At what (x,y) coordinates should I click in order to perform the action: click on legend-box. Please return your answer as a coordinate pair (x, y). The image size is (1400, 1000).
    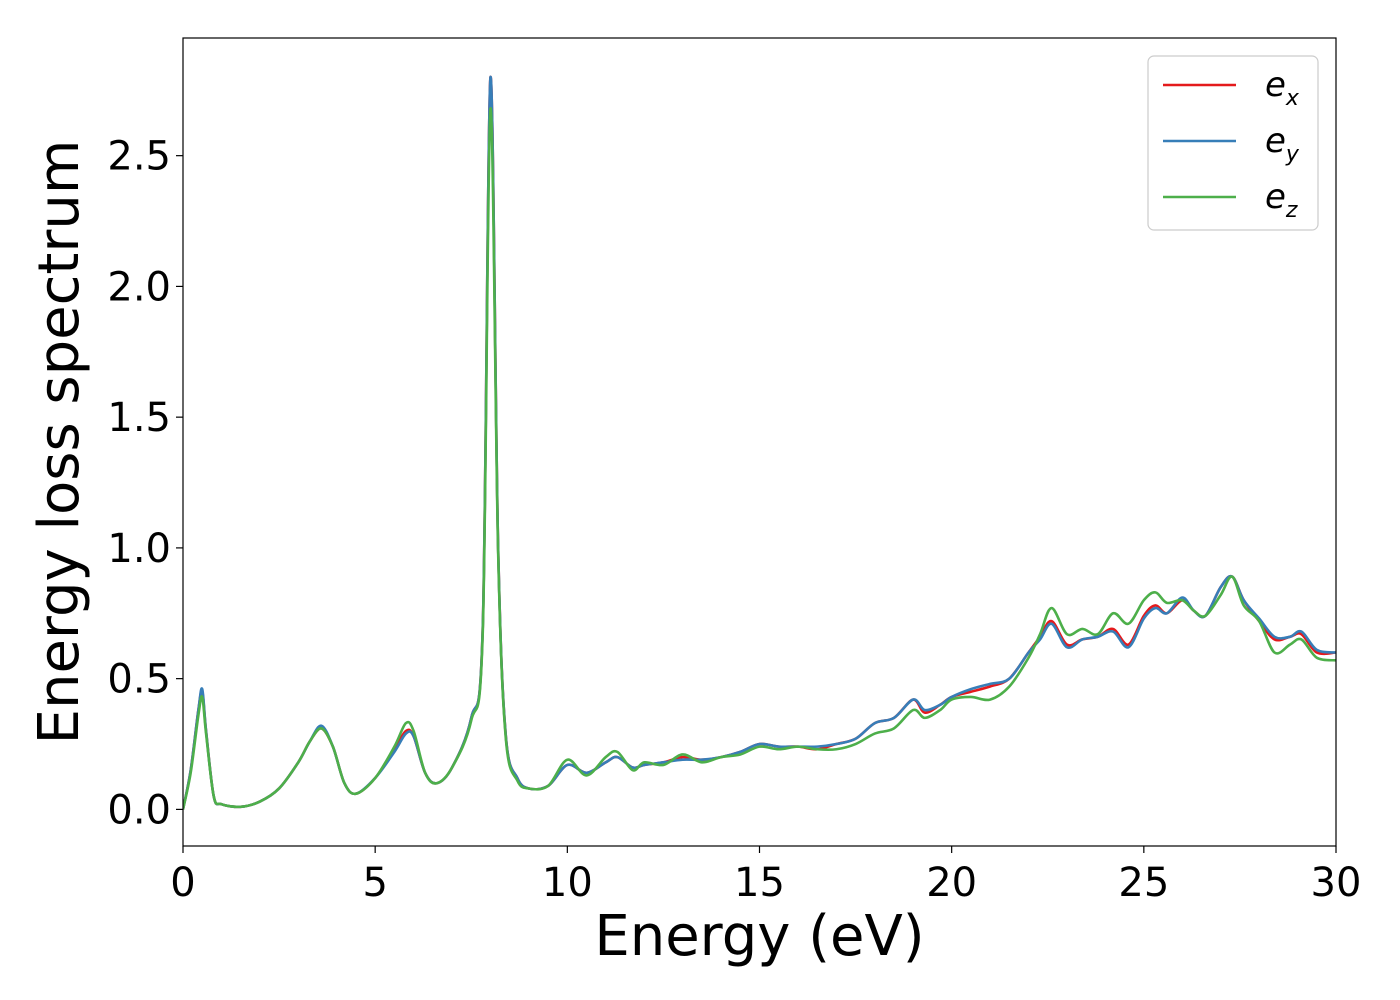
    Looking at the image, I should click on (1233, 143).